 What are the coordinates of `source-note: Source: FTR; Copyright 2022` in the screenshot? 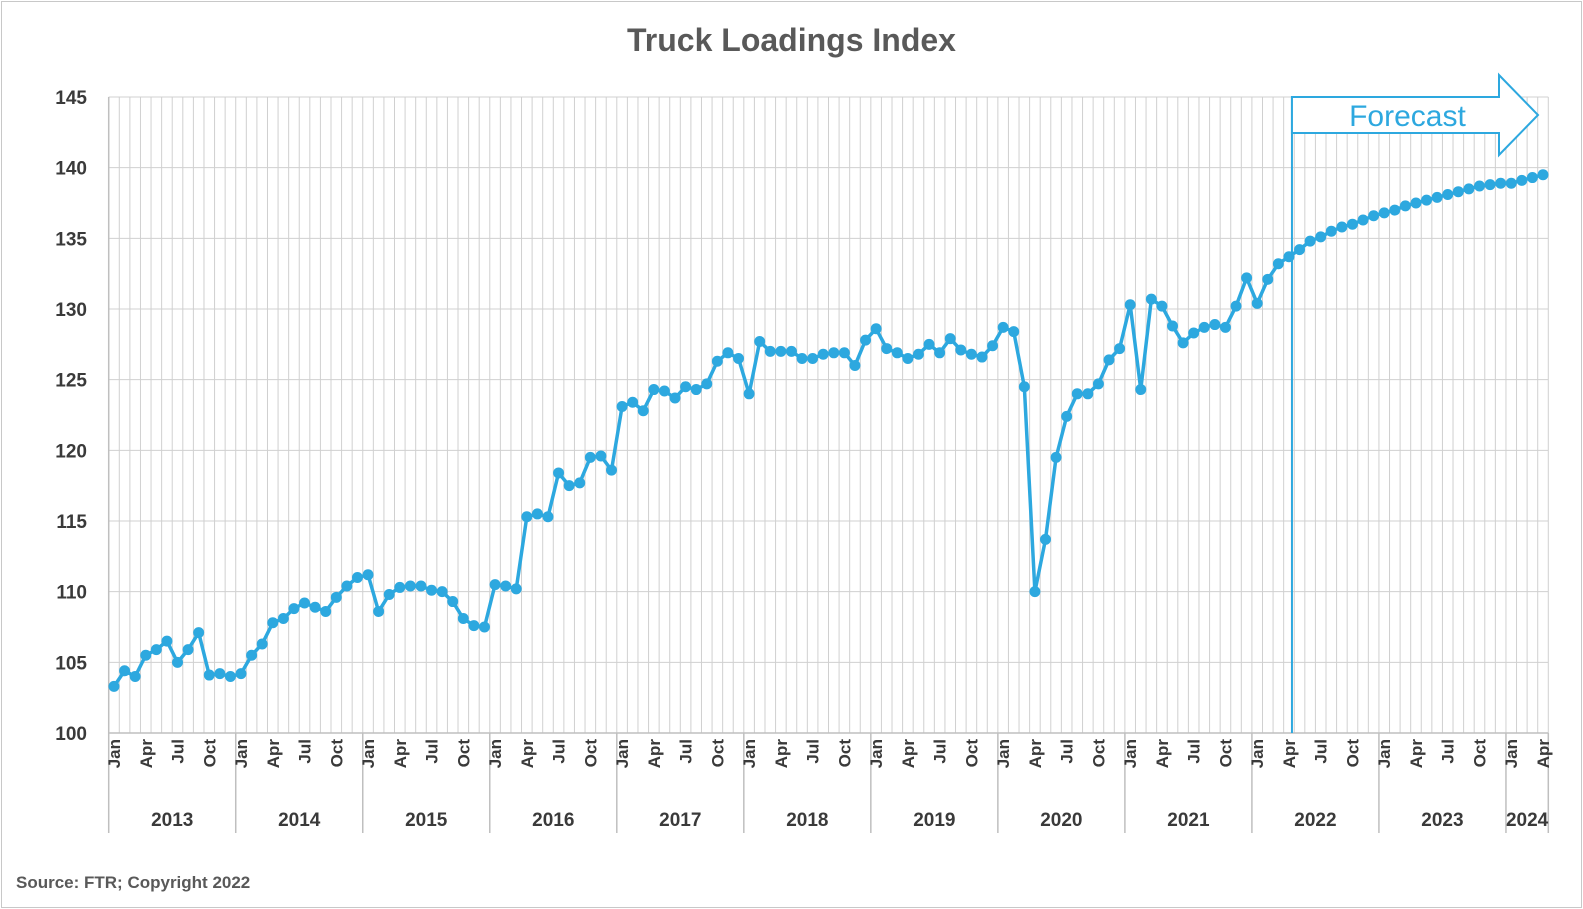 It's located at (133, 882).